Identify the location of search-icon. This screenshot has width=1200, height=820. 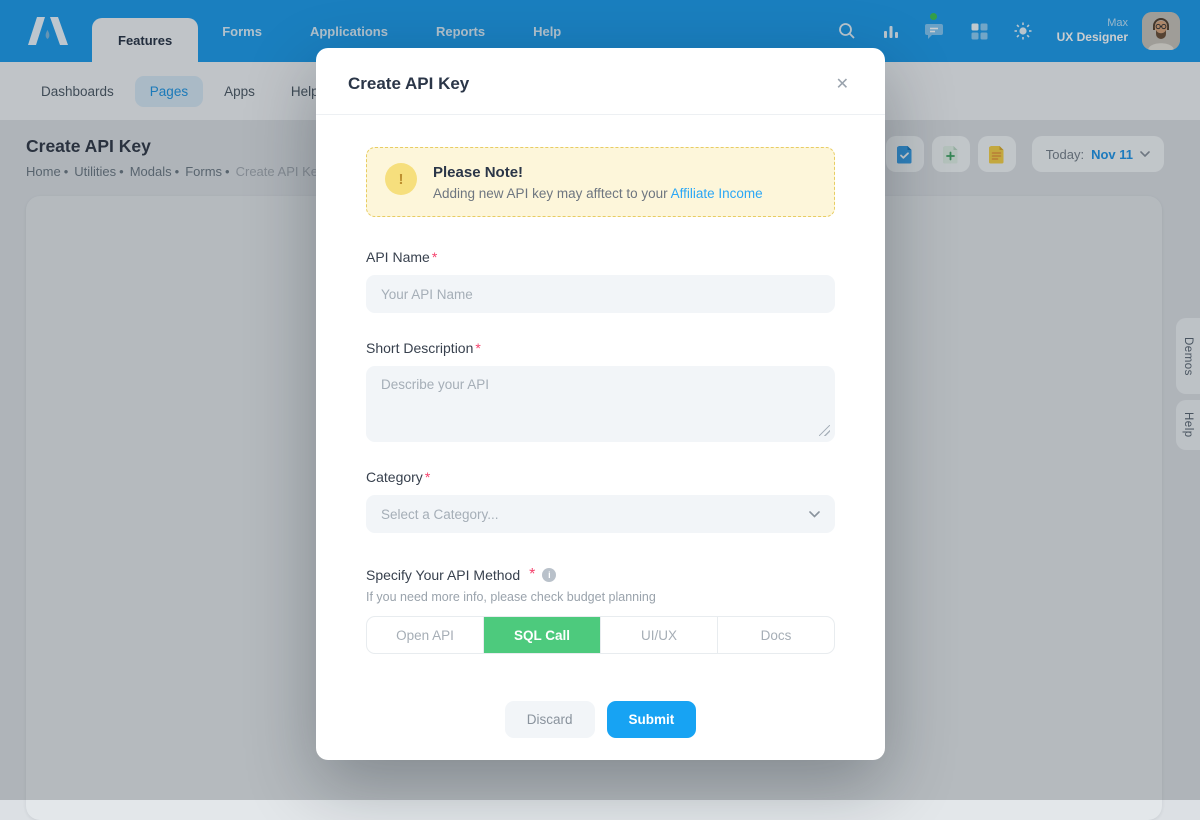
(847, 31).